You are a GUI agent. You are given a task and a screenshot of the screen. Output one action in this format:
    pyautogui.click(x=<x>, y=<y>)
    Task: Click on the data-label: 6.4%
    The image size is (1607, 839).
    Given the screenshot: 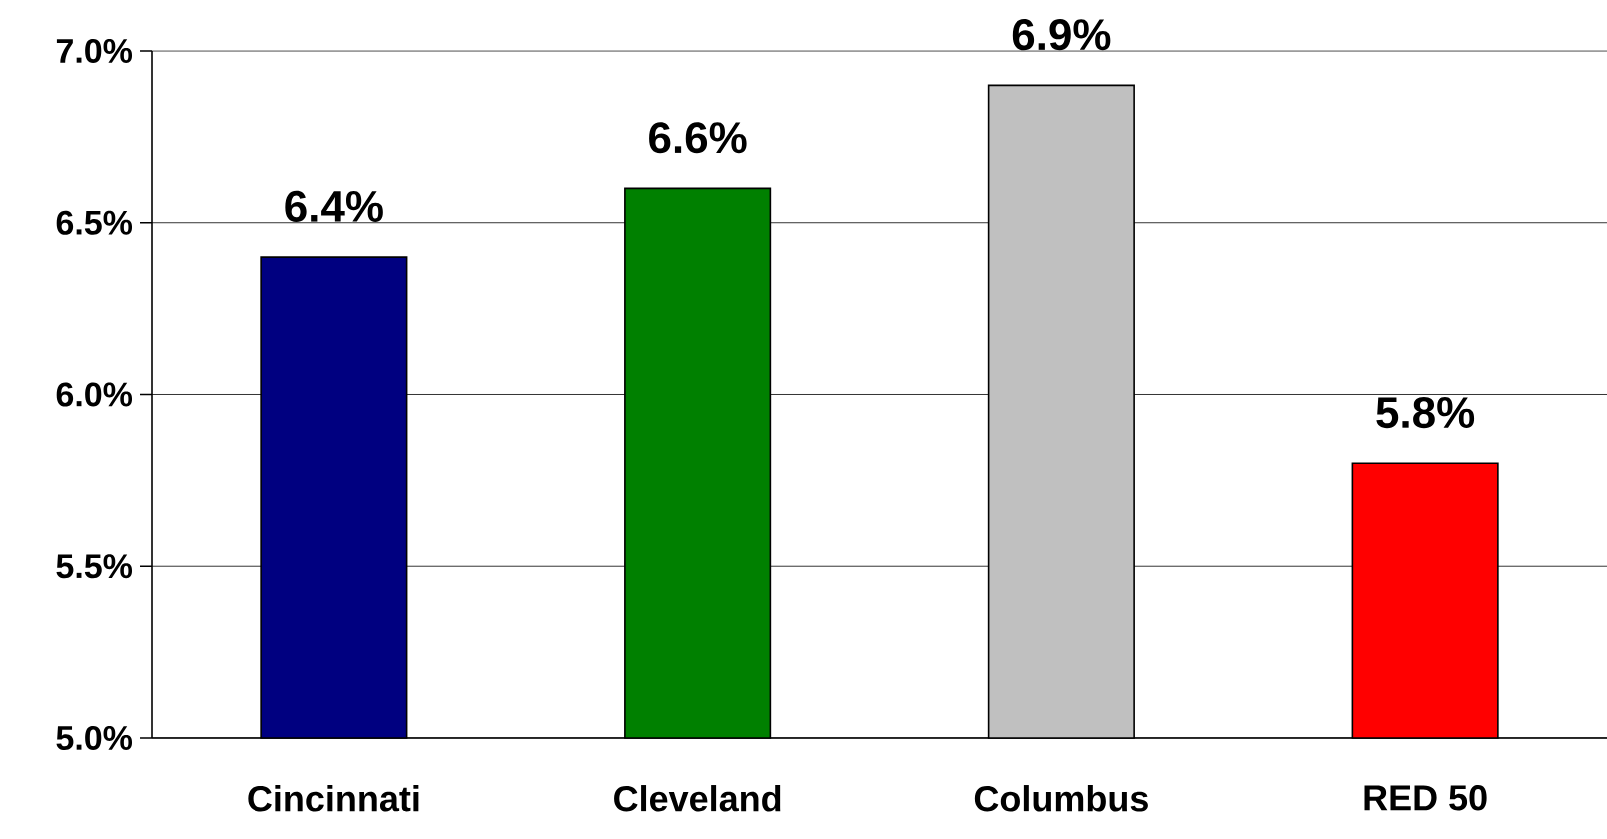 What is the action you would take?
    pyautogui.click(x=334, y=206)
    